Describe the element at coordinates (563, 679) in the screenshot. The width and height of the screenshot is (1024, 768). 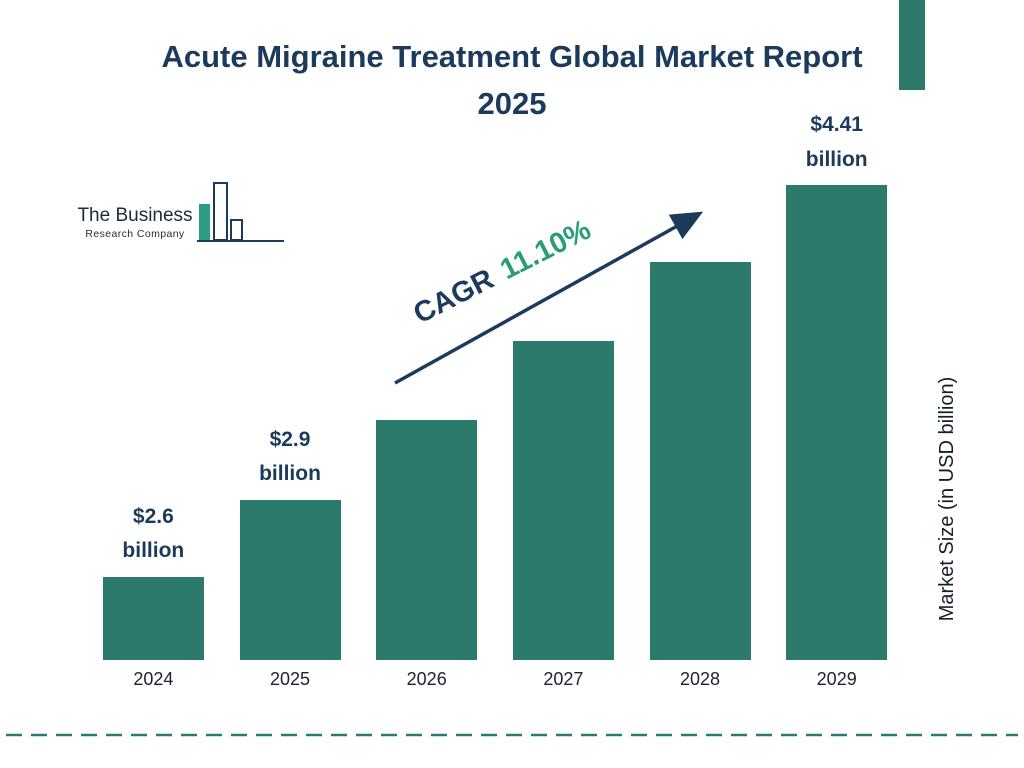
I see `x-axis-label: 2027` at that location.